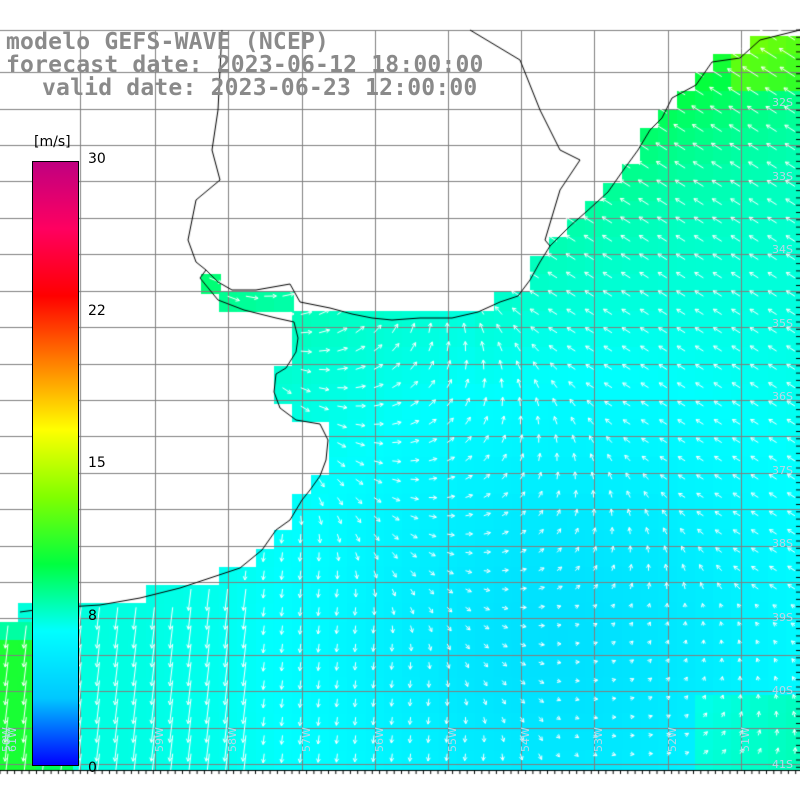  What do you see at coordinates (782, 617) in the screenshot?
I see `latitude-label: 39S` at bounding box center [782, 617].